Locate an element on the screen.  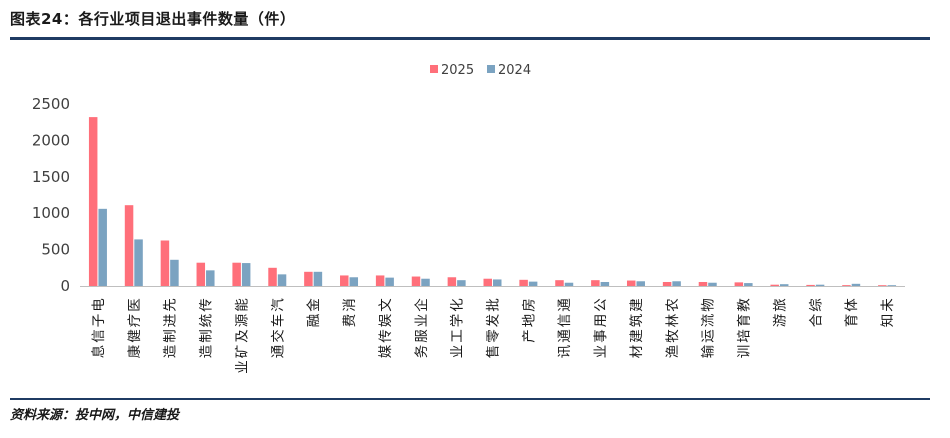
svg-text: 筑 is located at coordinates (637, 320).